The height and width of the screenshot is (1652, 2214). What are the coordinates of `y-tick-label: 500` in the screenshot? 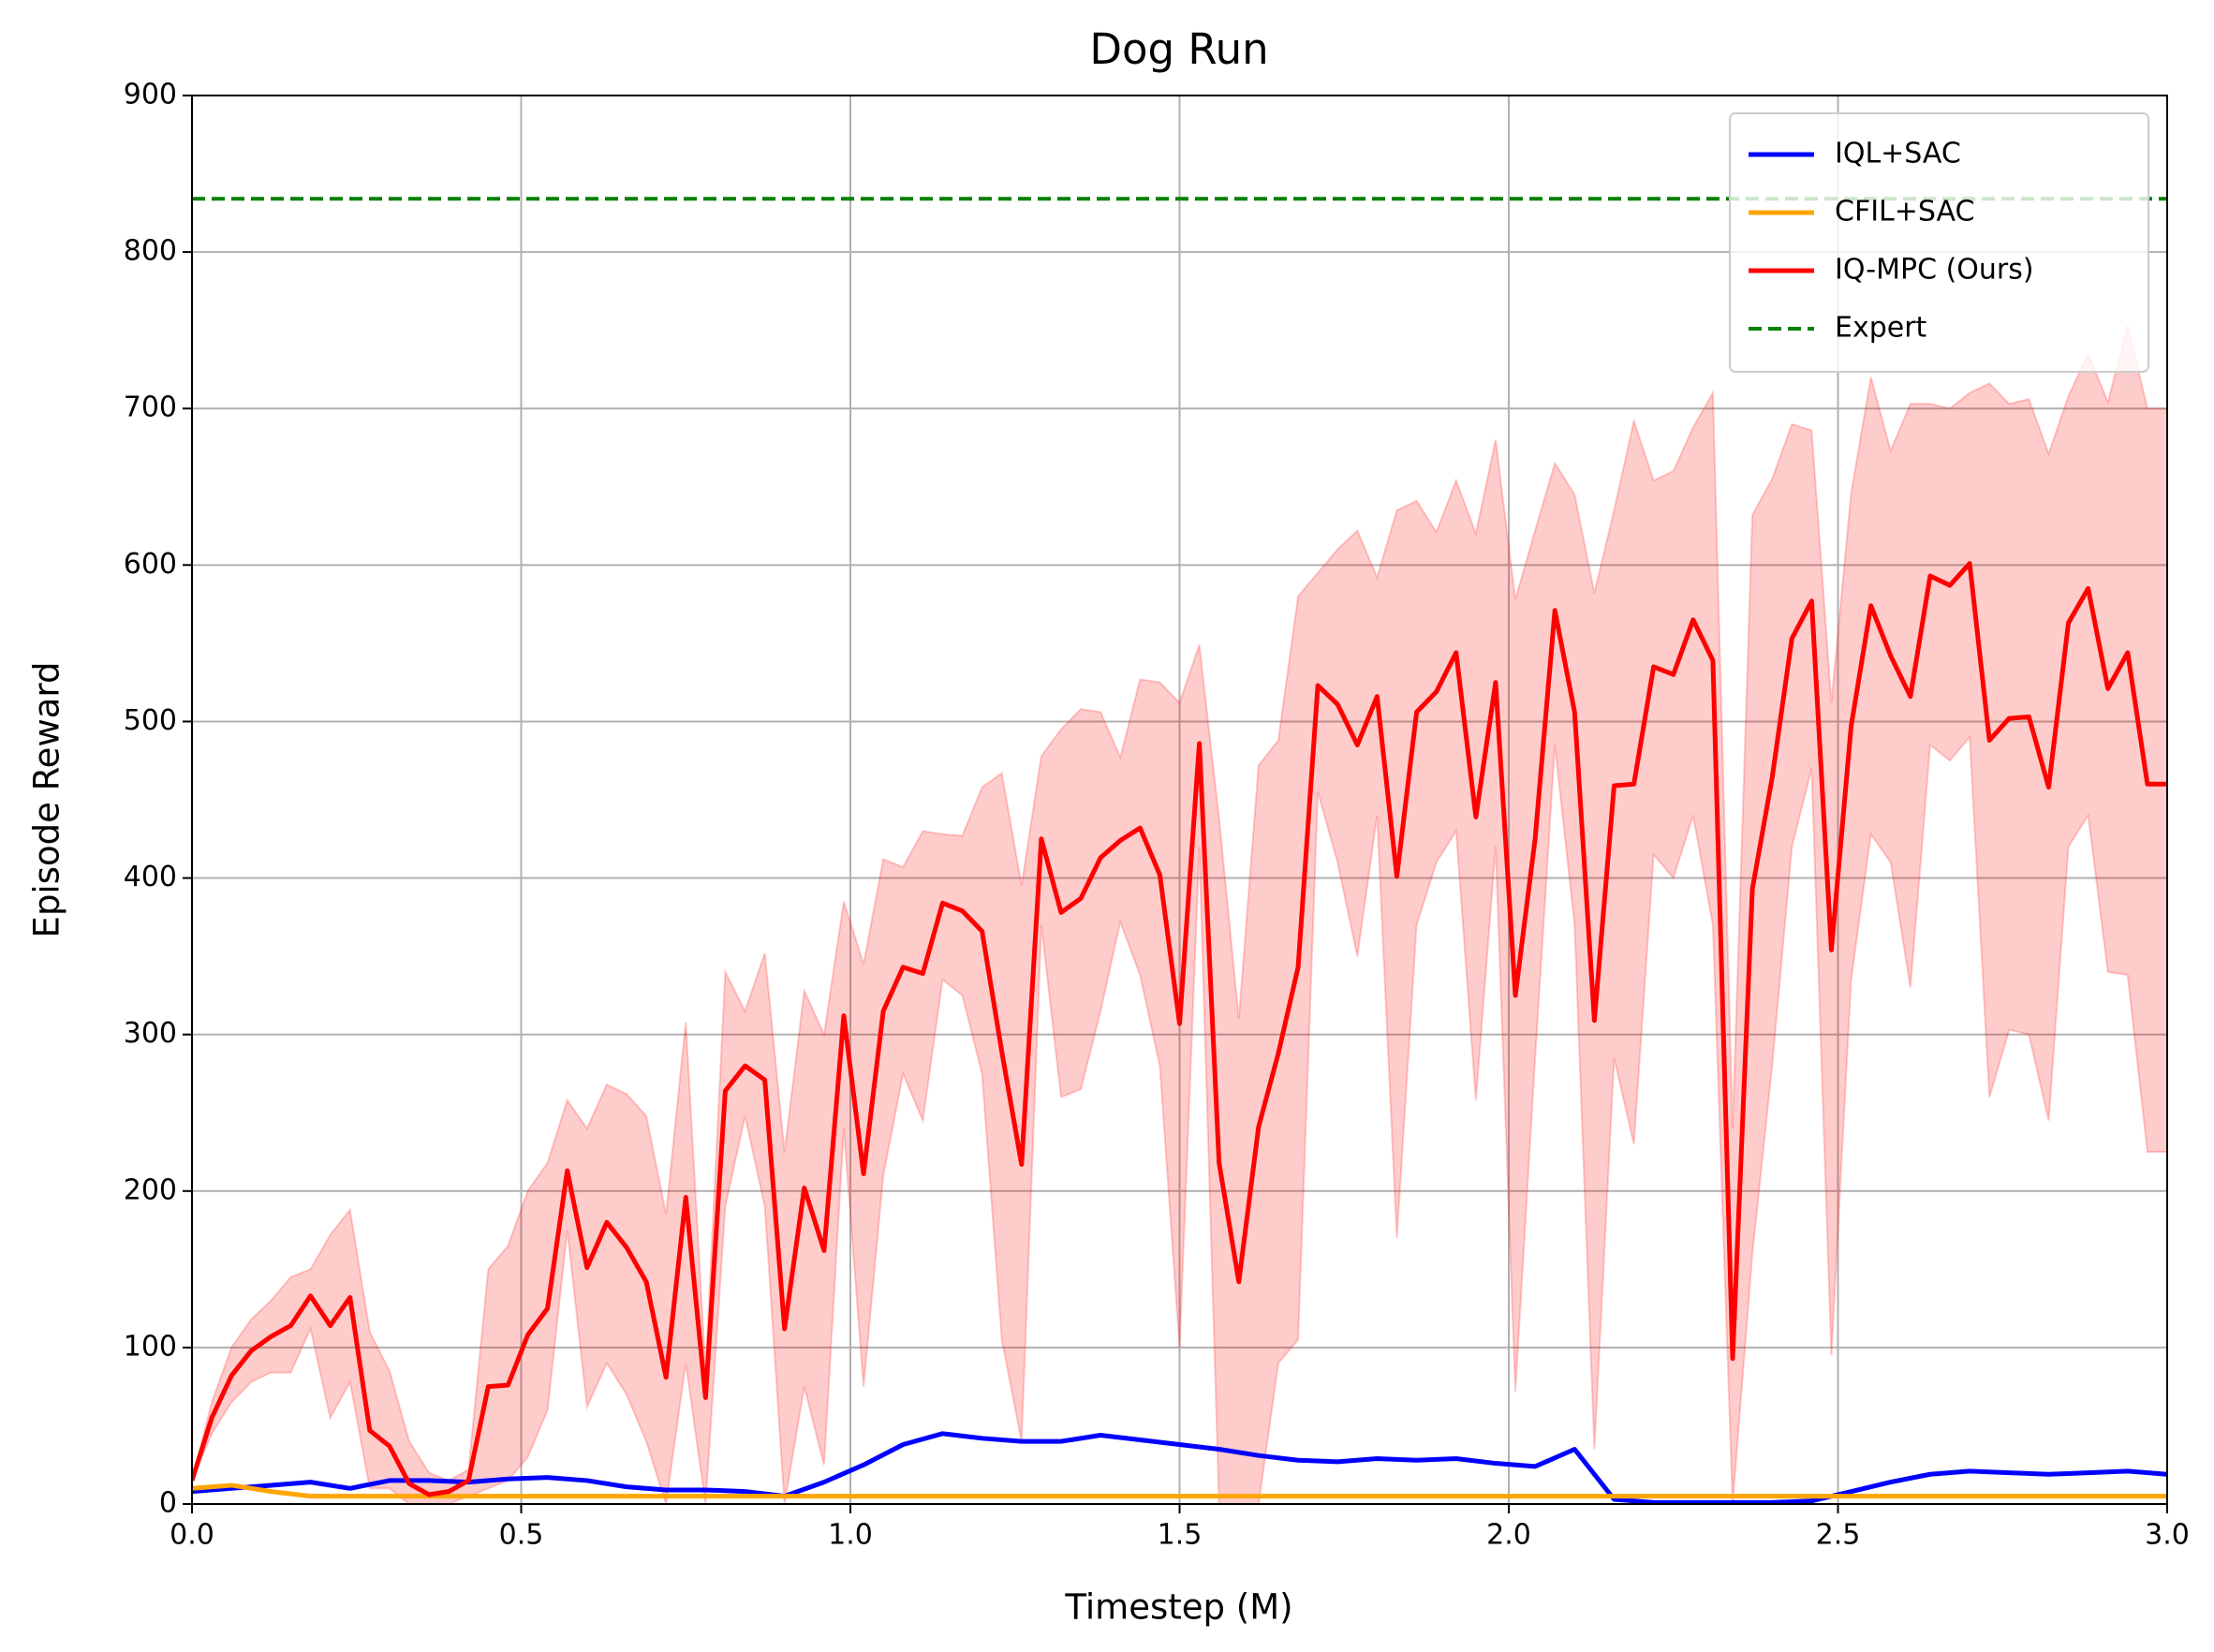 It's located at (150, 721).